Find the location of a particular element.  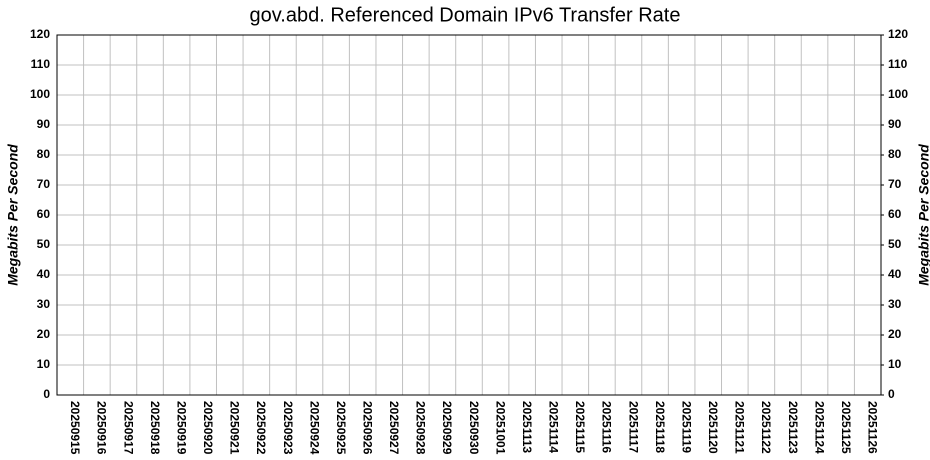

y2-tick-label: 90 is located at coordinates (895, 124).